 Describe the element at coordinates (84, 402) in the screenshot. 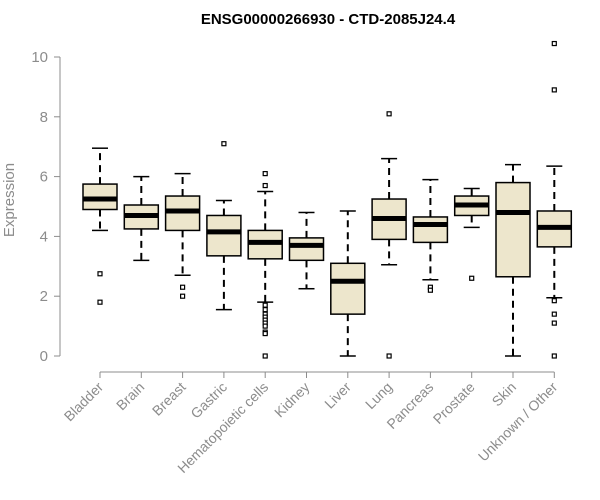

I see `x-tick-label: Bladder` at that location.